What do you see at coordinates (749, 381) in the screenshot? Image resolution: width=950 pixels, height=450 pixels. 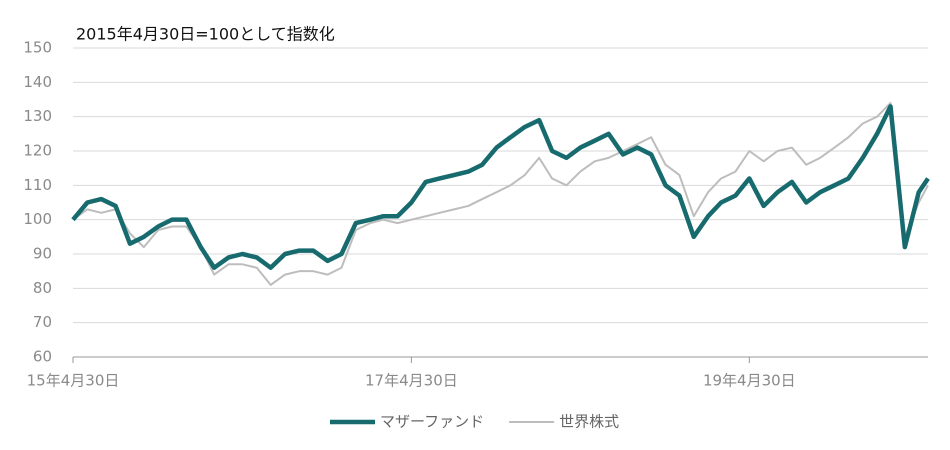 I see `x-tick-label: 19年4月30日` at bounding box center [749, 381].